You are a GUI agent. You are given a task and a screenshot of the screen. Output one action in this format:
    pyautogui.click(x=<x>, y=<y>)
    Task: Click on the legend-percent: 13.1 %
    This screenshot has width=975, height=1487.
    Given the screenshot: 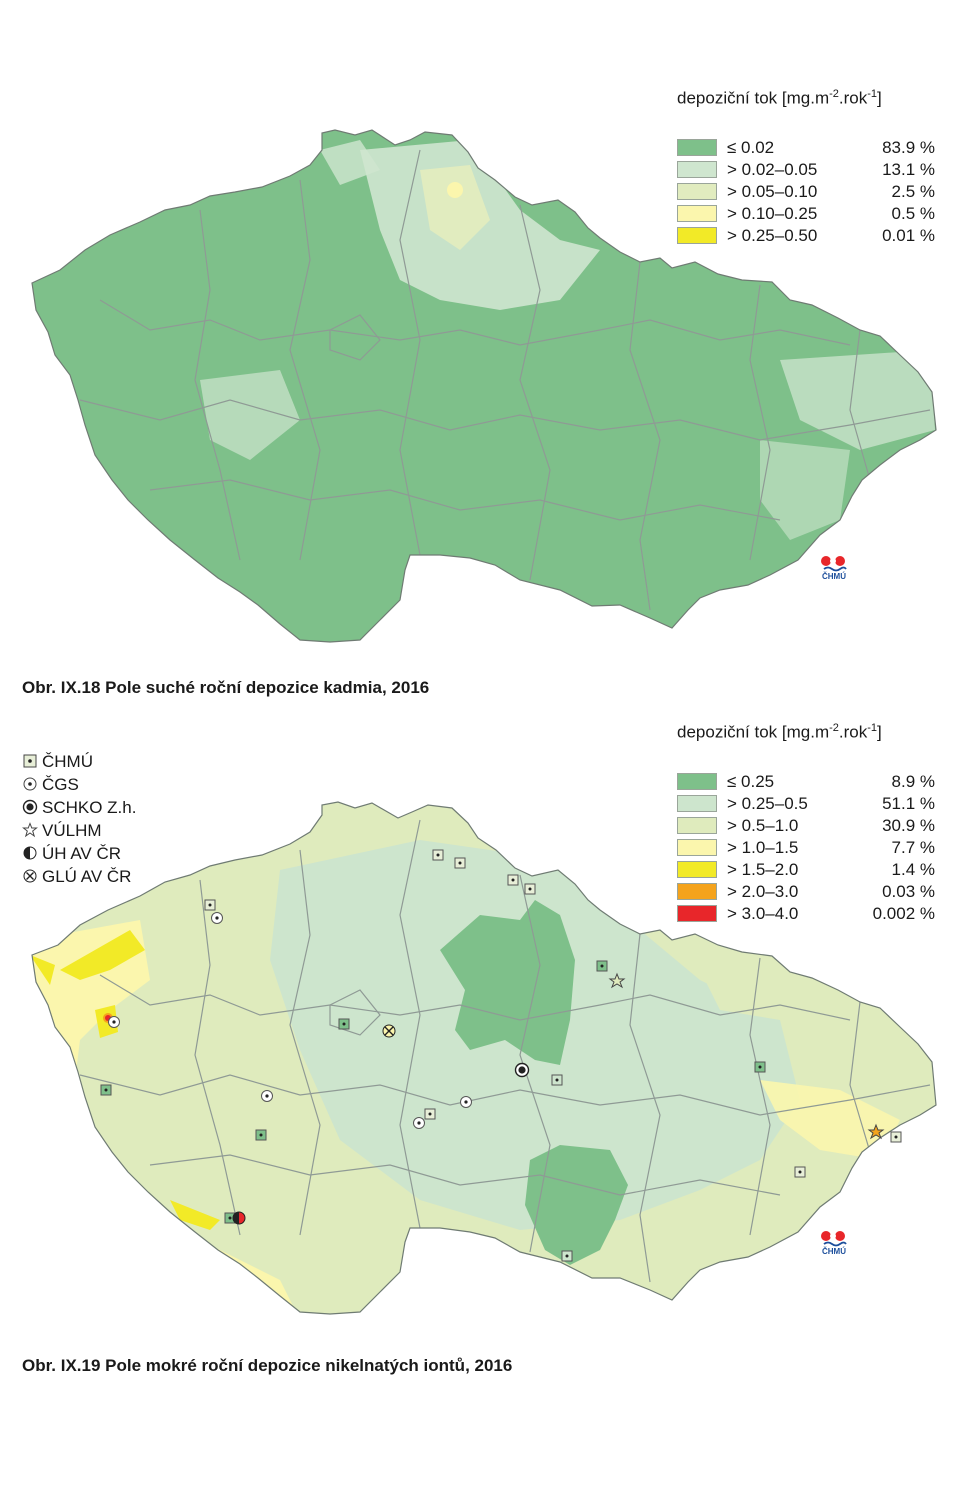 What is the action you would take?
    pyautogui.click(x=908, y=169)
    